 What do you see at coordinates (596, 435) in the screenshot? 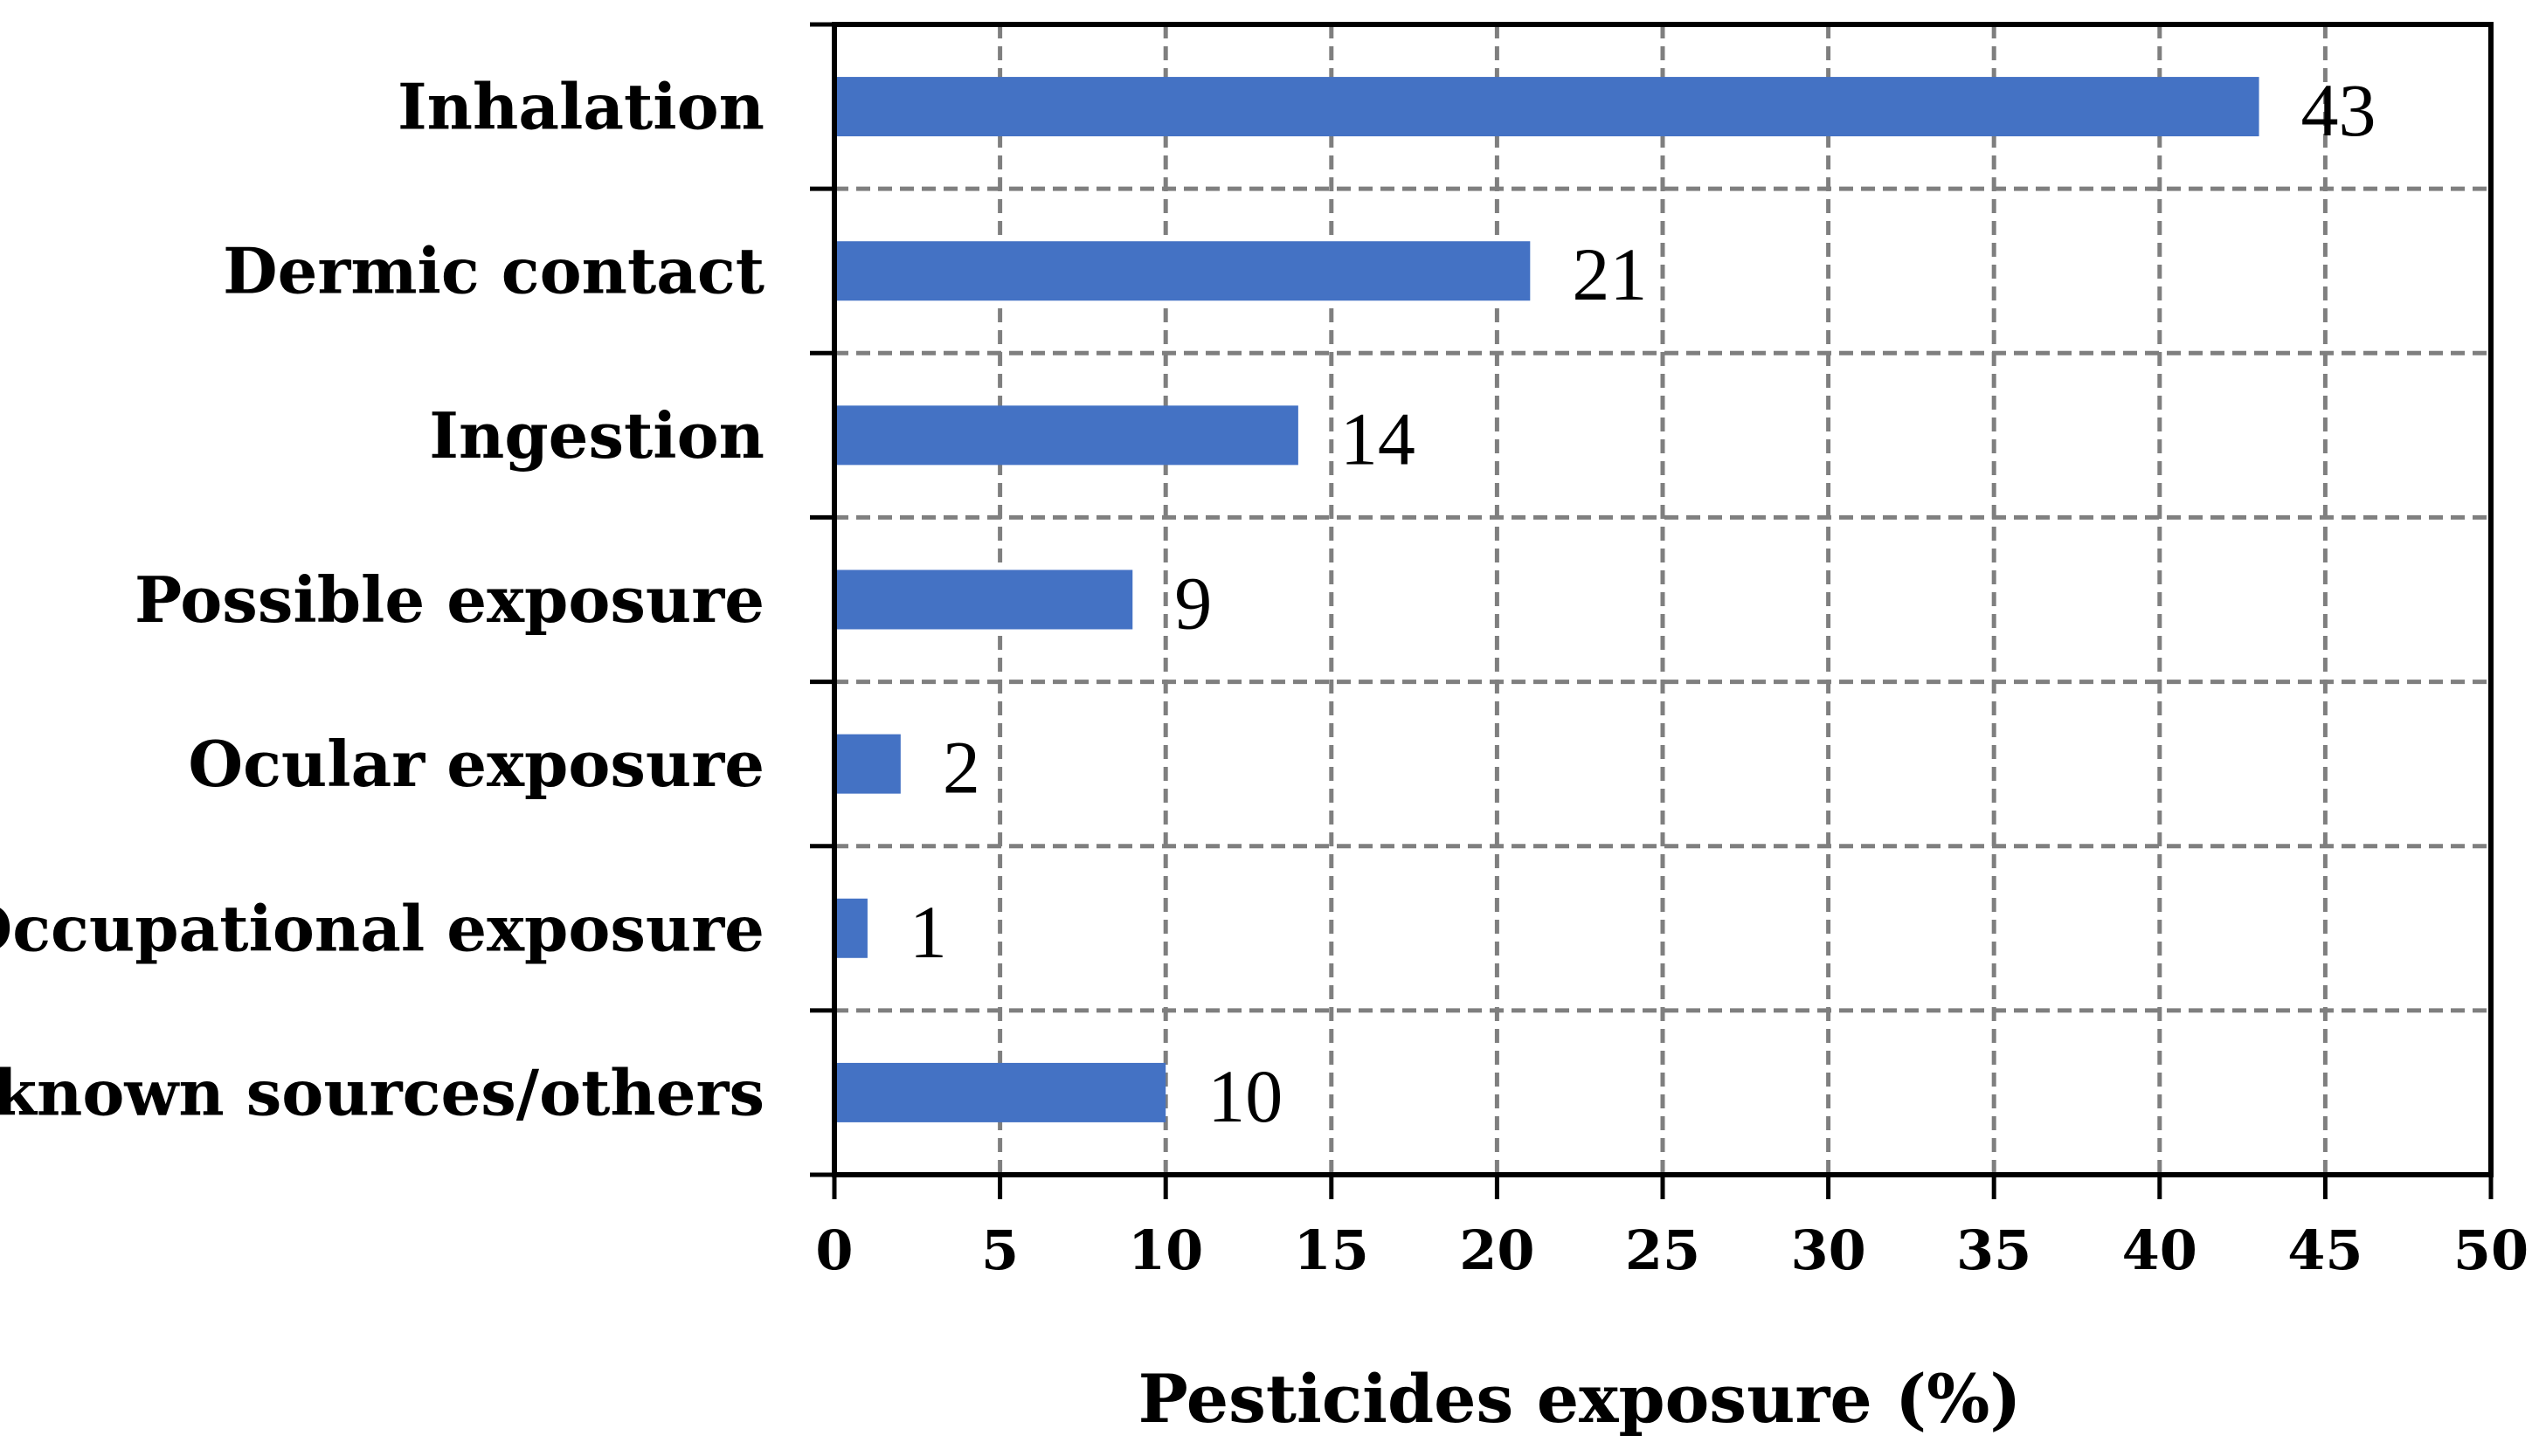
I see `category-label-2: Ingestion` at bounding box center [596, 435].